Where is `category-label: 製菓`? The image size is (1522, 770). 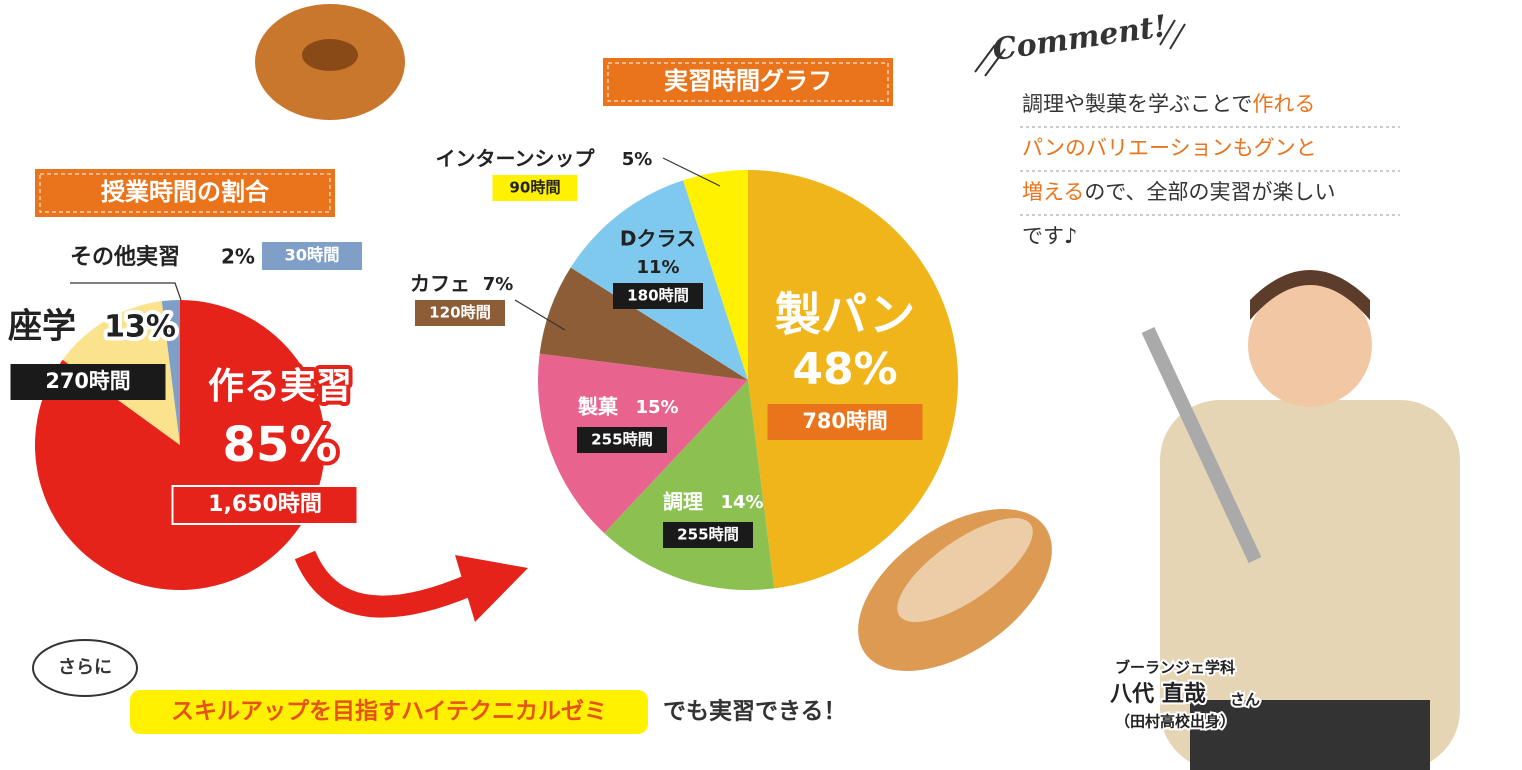
category-label: 製菓 is located at coordinates (598, 407).